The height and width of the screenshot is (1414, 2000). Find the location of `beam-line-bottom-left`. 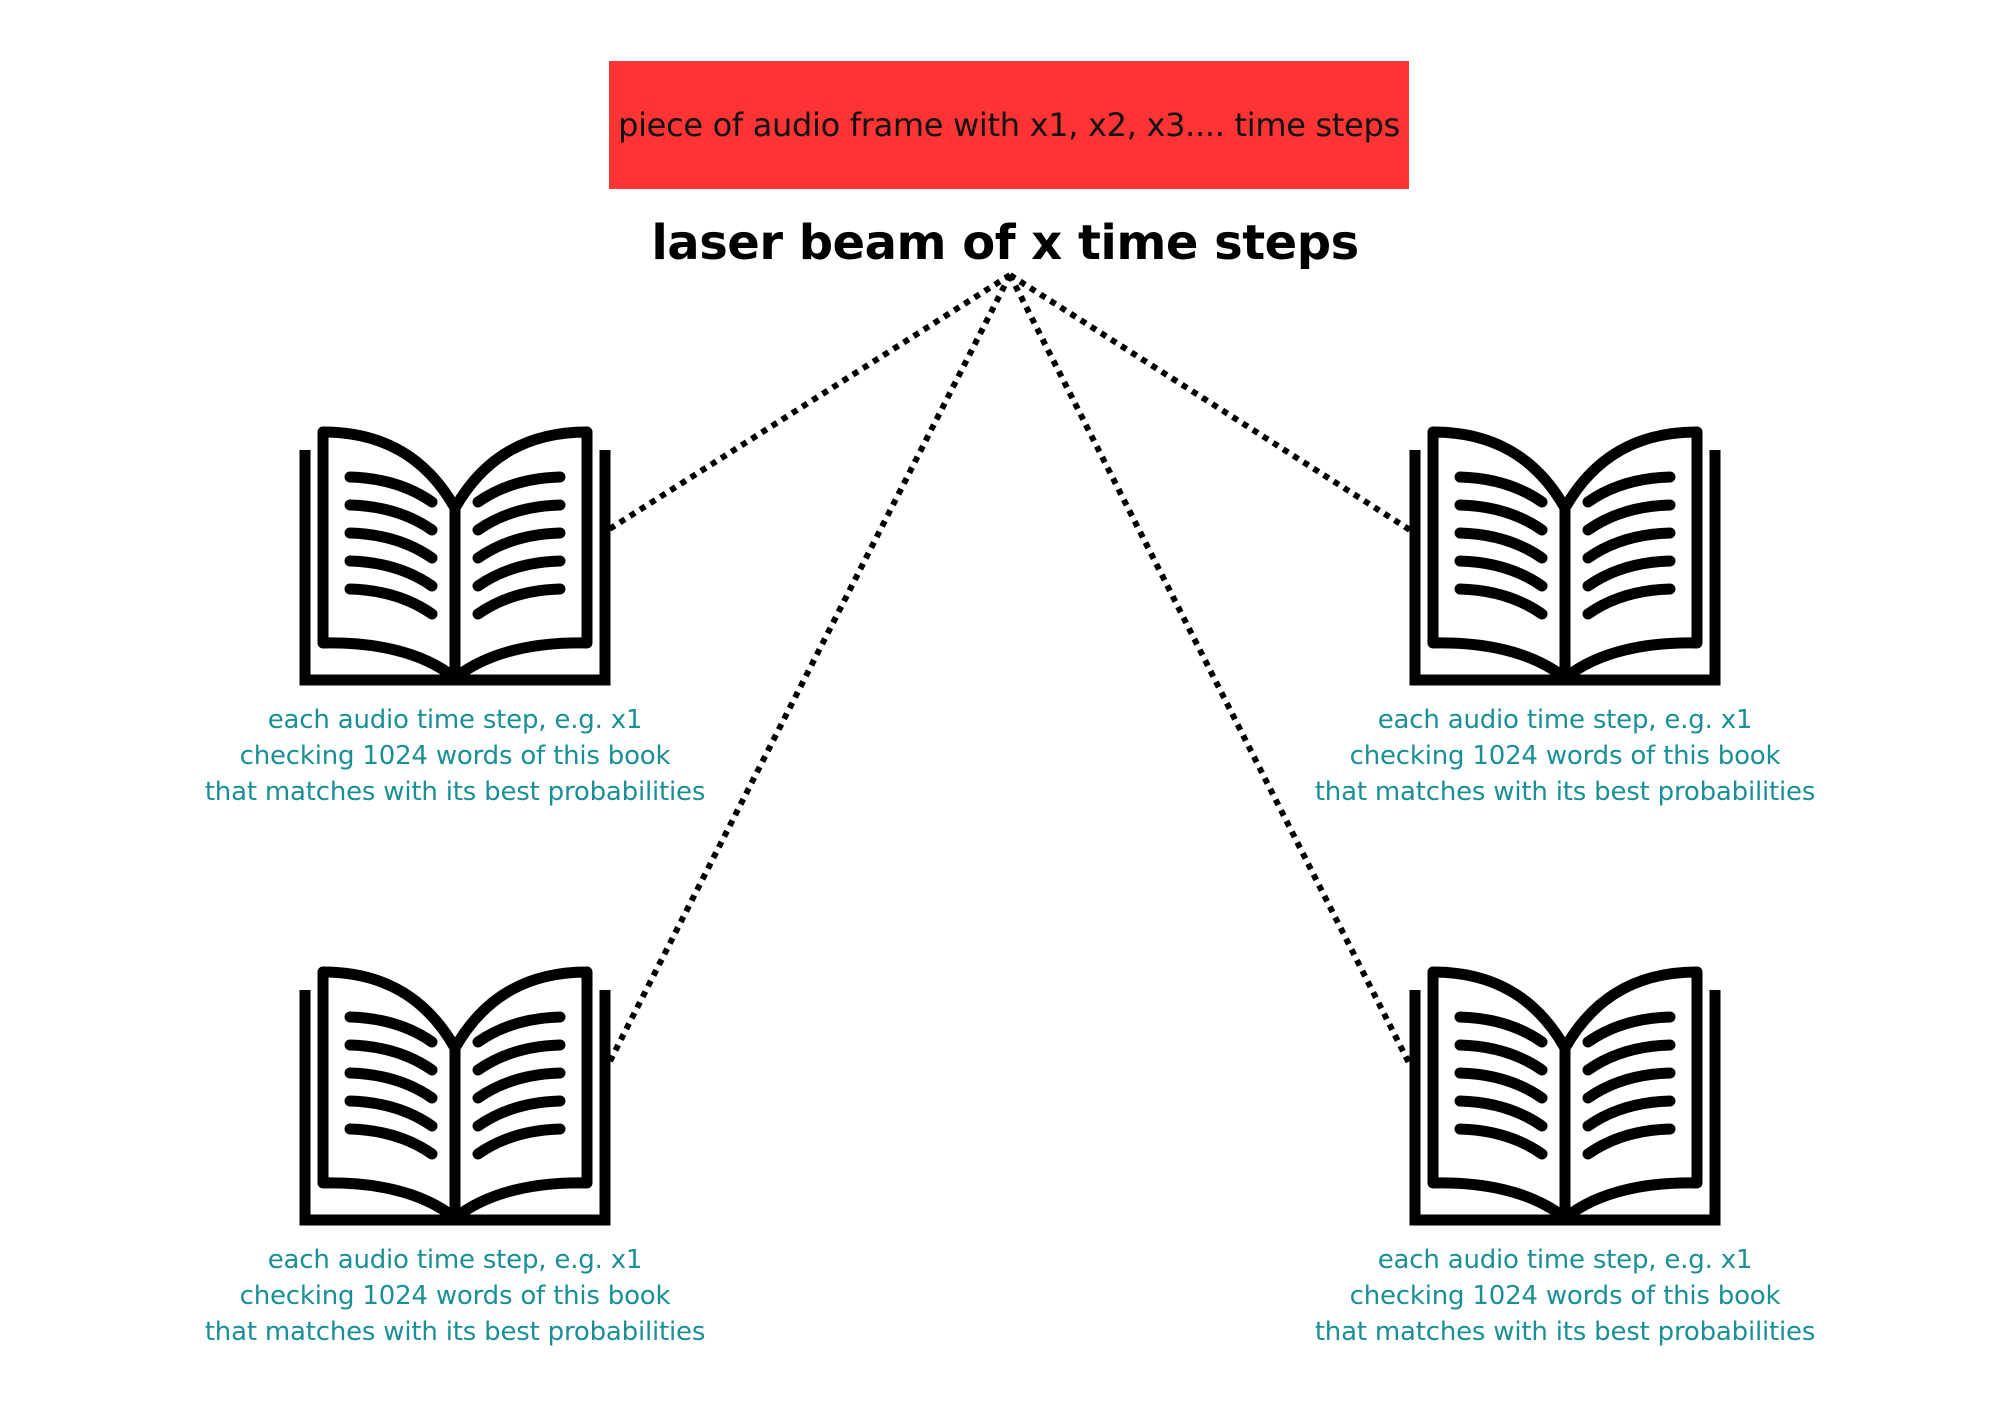

beam-line-bottom-left is located at coordinates (809, 670).